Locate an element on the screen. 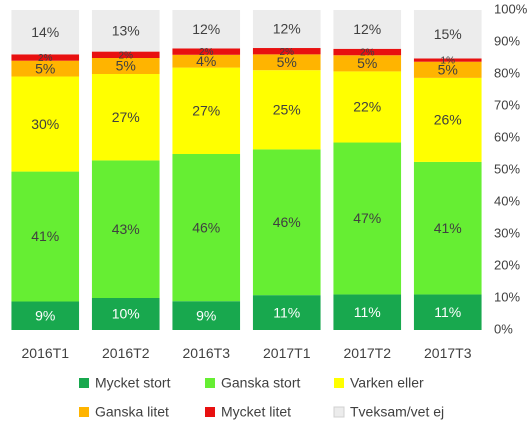 The height and width of the screenshot is (428, 531). bar-tveksam-vet-ej-2016t1 is located at coordinates (45, 32).